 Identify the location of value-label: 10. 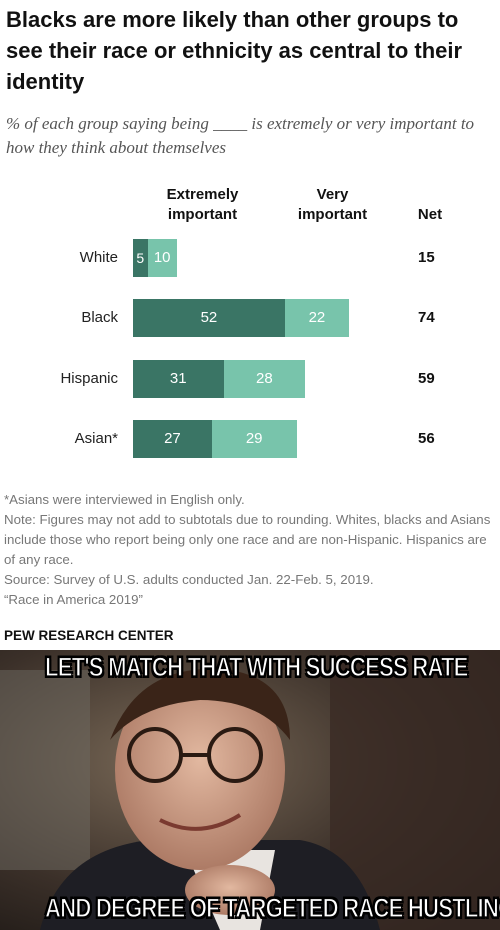
(162, 257).